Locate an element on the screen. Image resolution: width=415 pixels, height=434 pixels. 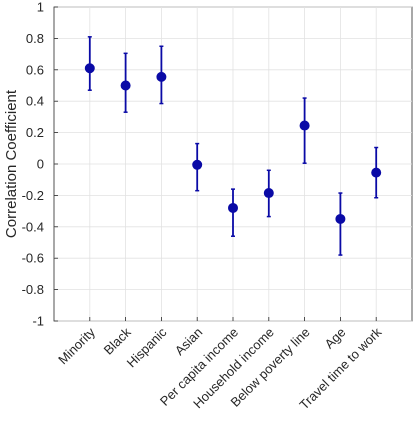
y-tick-label: 0.8 is located at coordinates (35, 38).